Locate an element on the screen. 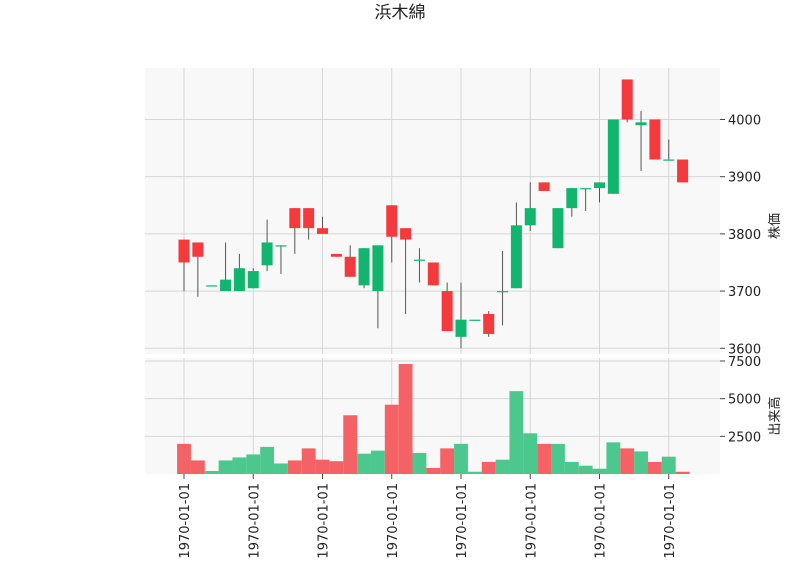  price-tick-label: 3800 is located at coordinates (744, 235).